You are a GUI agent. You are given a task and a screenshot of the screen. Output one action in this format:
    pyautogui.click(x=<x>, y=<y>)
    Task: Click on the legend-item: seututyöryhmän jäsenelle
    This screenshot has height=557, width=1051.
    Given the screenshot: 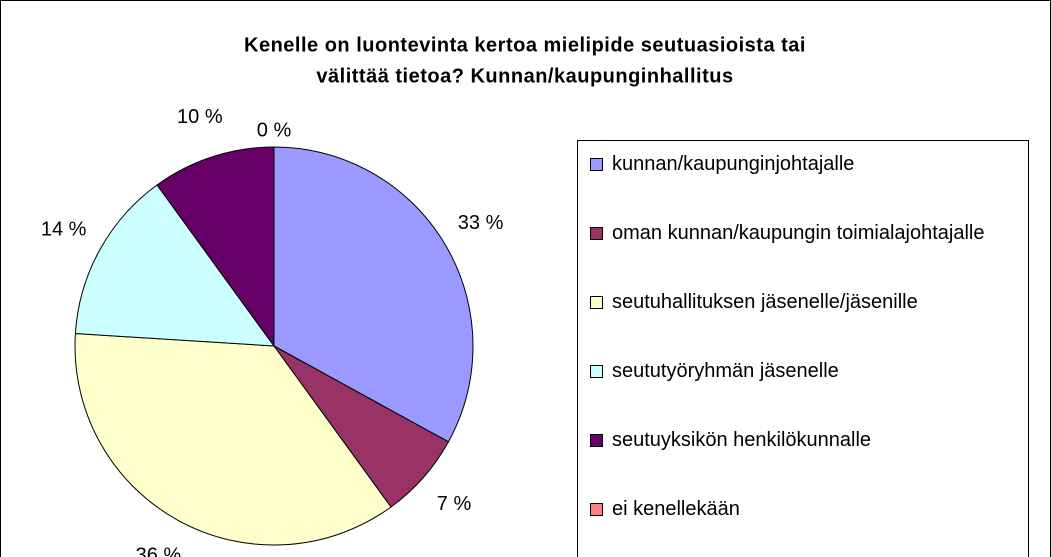 What is the action you would take?
    pyautogui.click(x=791, y=371)
    